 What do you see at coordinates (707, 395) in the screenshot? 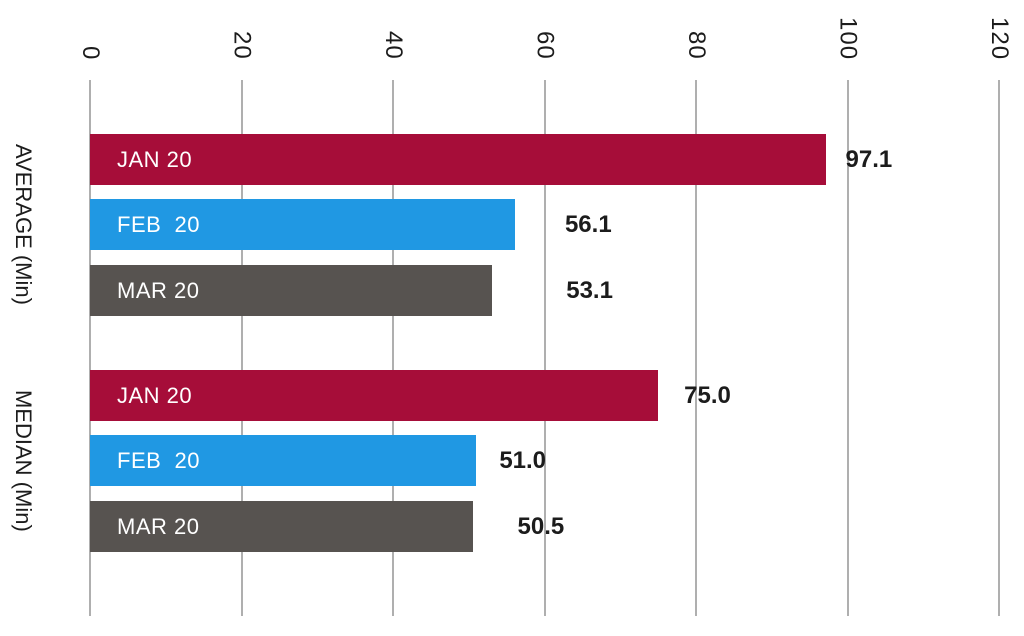
I see `bar-value-label: 75.0` at bounding box center [707, 395].